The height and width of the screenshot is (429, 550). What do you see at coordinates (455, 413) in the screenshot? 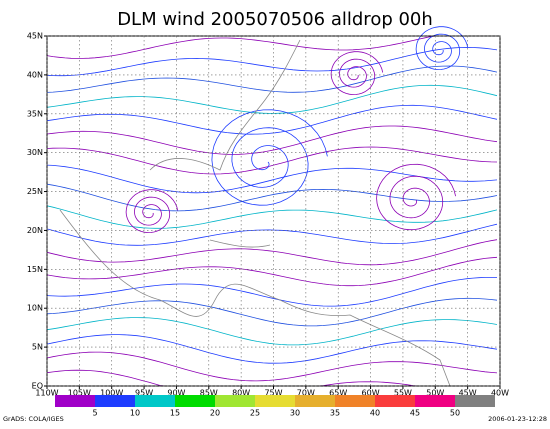
I see `colorbar-label: 50` at bounding box center [455, 413].